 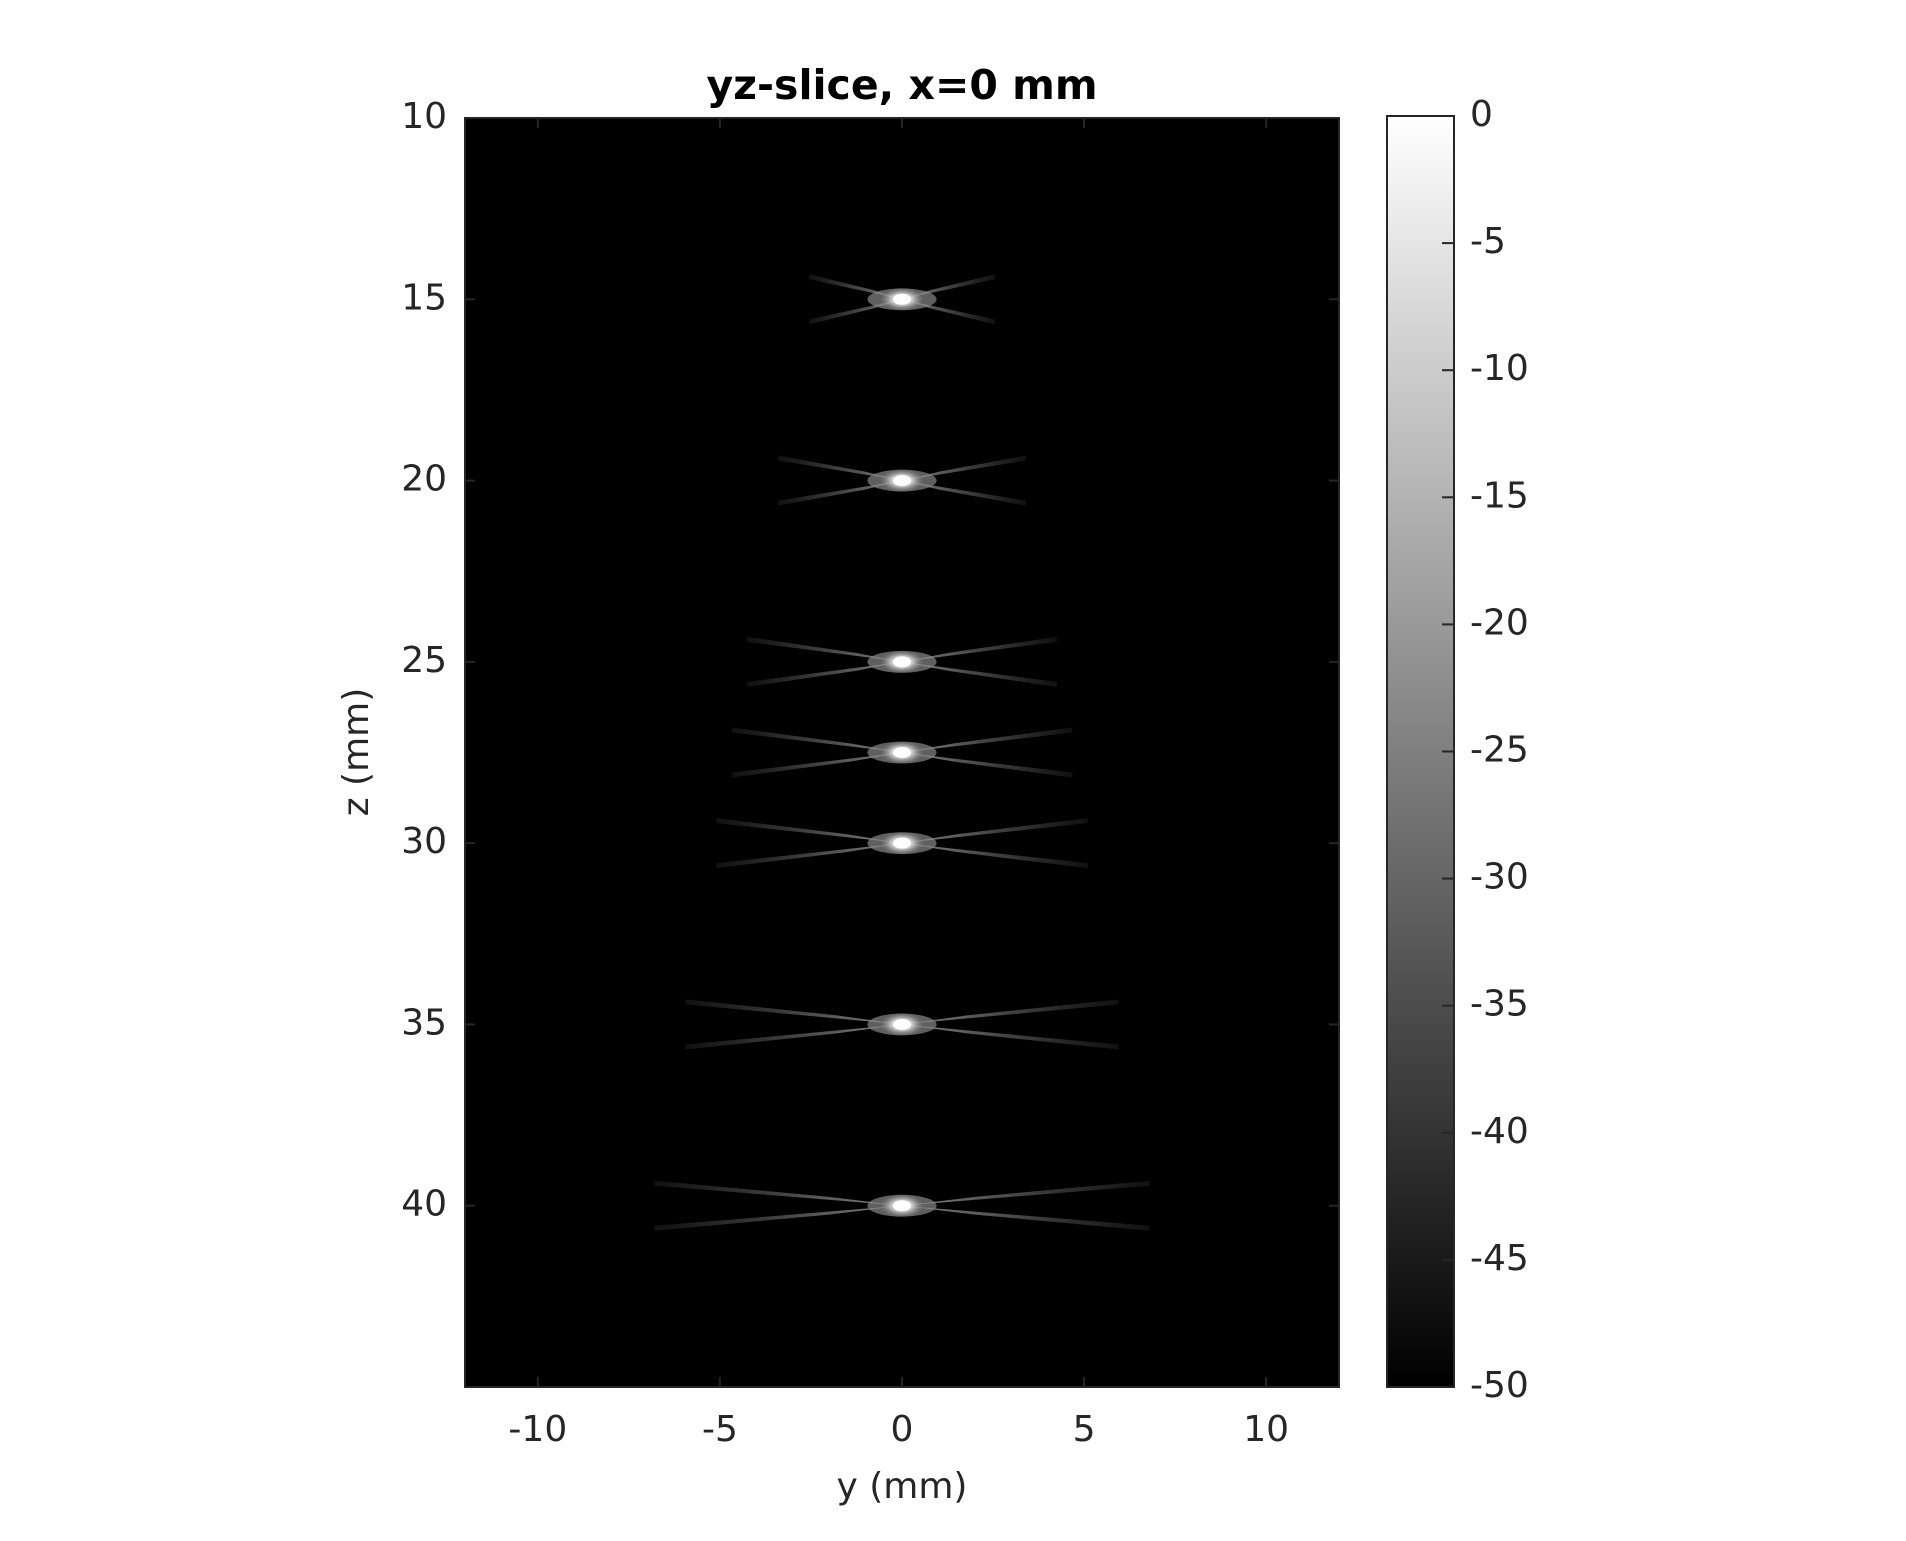 I want to click on y-tick-label: 15, so click(x=424, y=297).